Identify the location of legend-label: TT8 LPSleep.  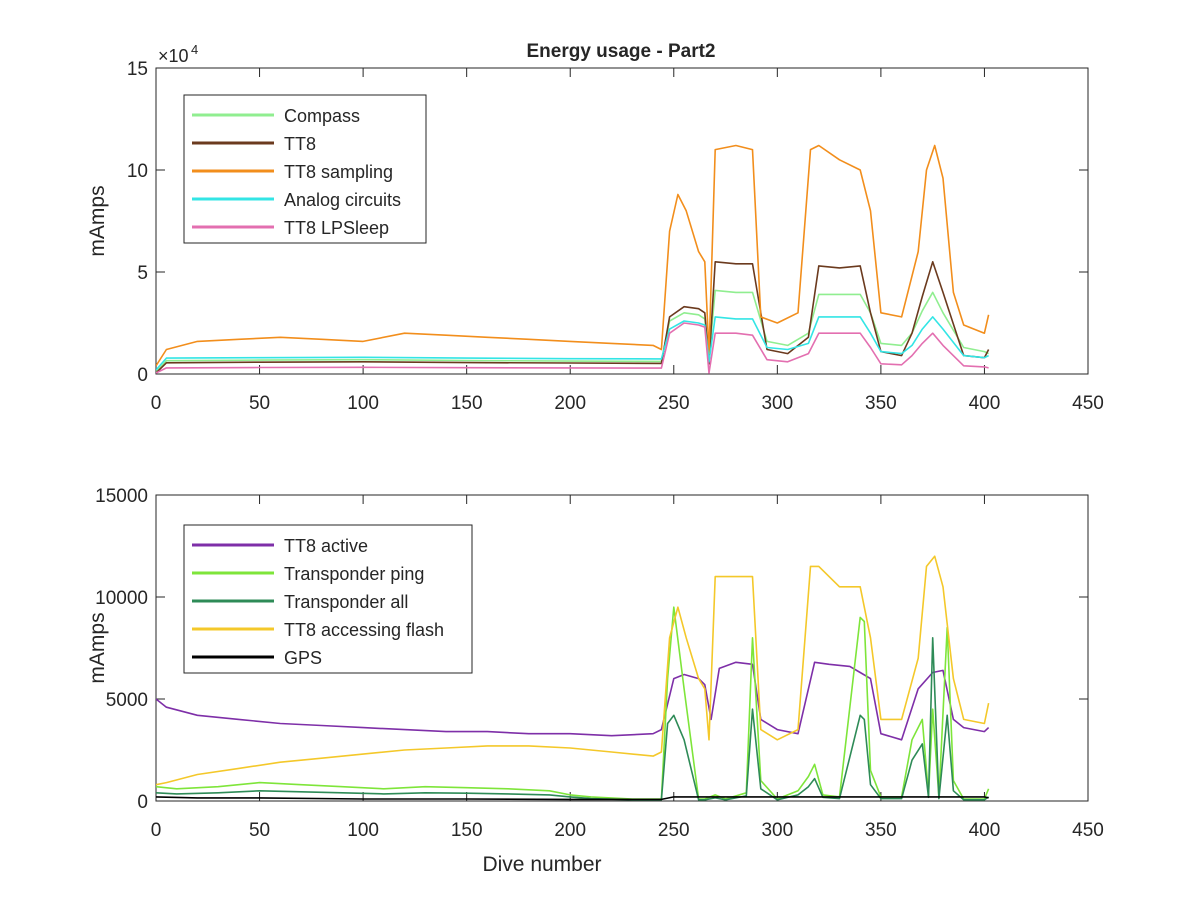
(336, 228).